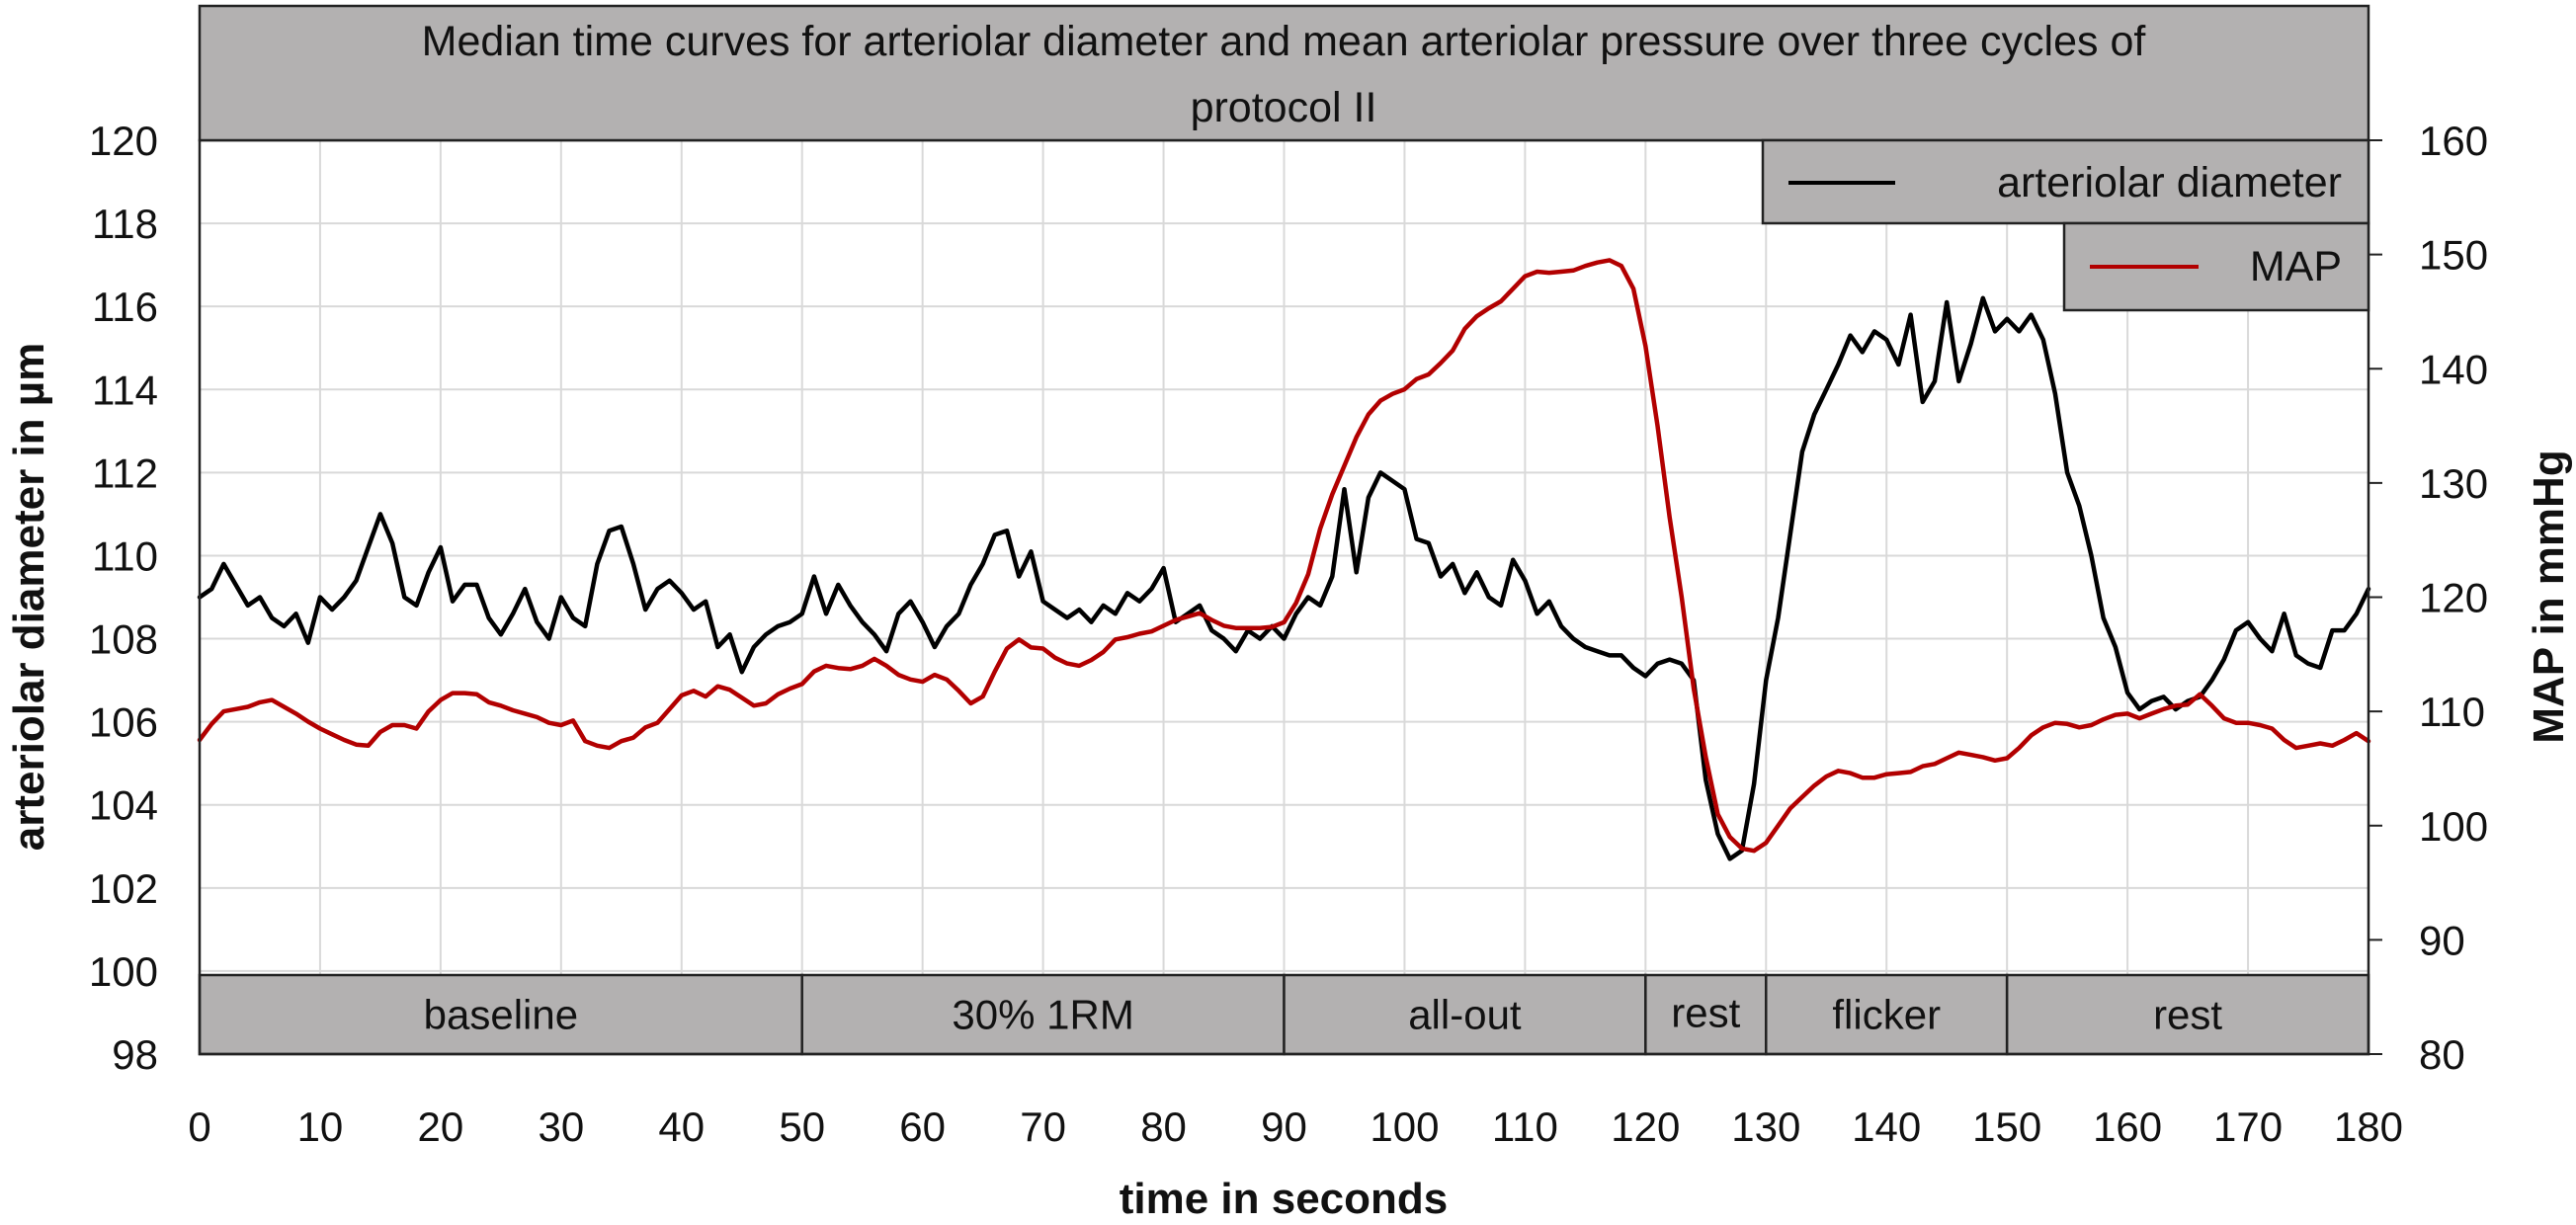 The height and width of the screenshot is (1225, 2576). Describe the element at coordinates (2187, 1015) in the screenshot. I see `phase-label-5: rest` at that location.